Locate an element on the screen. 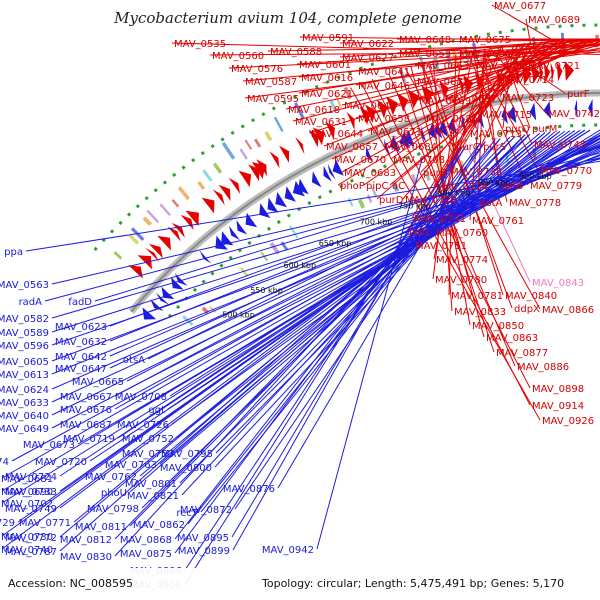  kbp-tick-label: 850 kbp is located at coordinates (494, 183).